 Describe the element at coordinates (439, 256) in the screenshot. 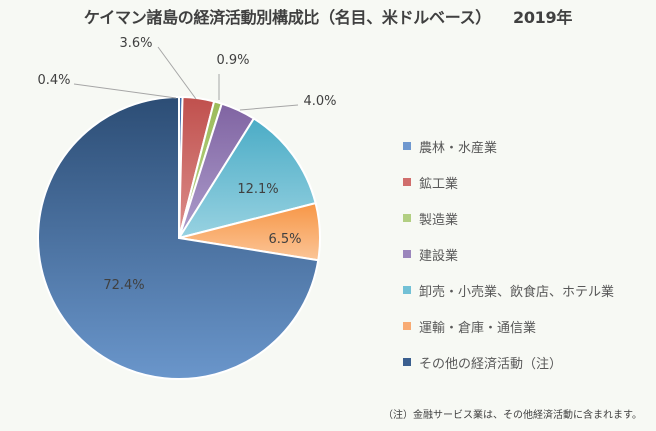

I see `legend-label: 建設業` at that location.